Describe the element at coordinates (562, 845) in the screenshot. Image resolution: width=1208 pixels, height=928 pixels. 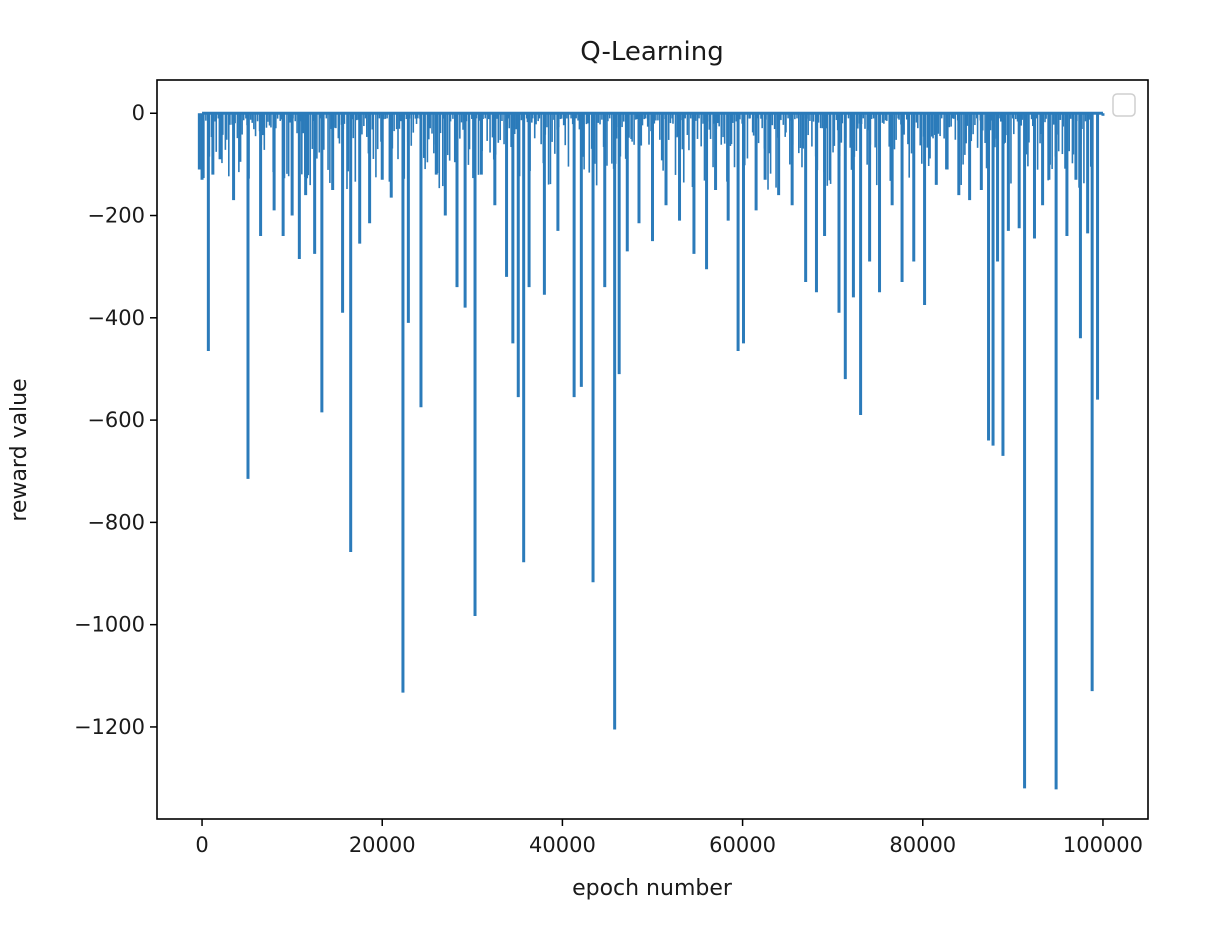
I see `x-tick-label: 40000` at that location.